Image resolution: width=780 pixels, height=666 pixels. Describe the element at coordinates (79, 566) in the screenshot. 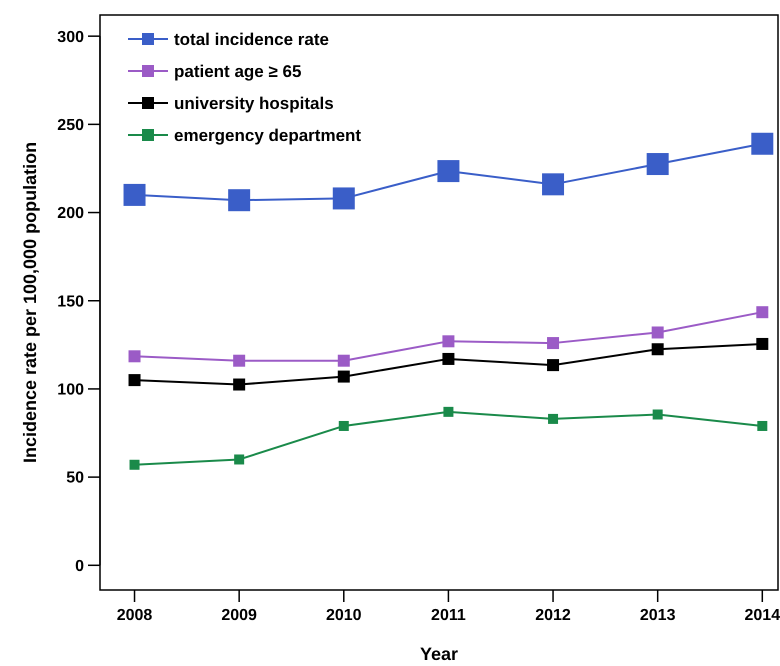

I see `y-tick-label: 0` at that location.